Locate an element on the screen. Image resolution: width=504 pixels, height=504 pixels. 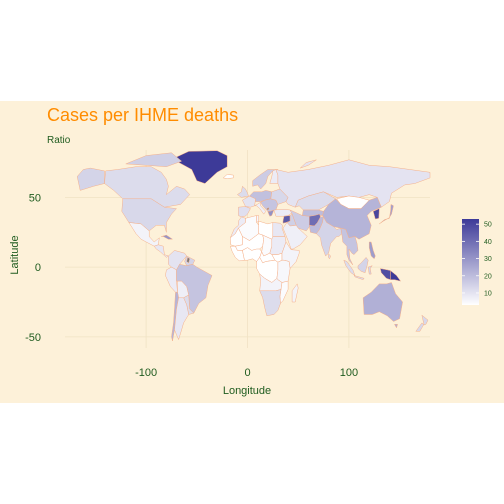
y-axis-title: Latitude is located at coordinates (15, 254).